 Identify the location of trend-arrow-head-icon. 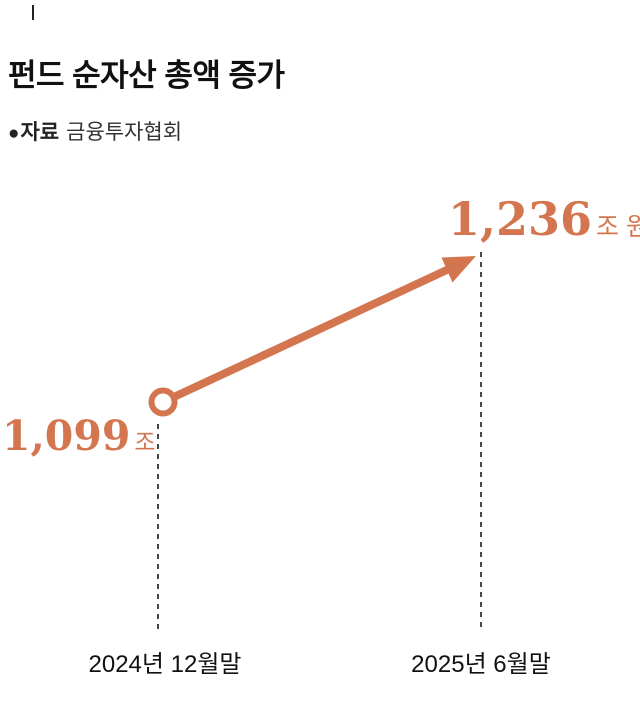
(458, 269).